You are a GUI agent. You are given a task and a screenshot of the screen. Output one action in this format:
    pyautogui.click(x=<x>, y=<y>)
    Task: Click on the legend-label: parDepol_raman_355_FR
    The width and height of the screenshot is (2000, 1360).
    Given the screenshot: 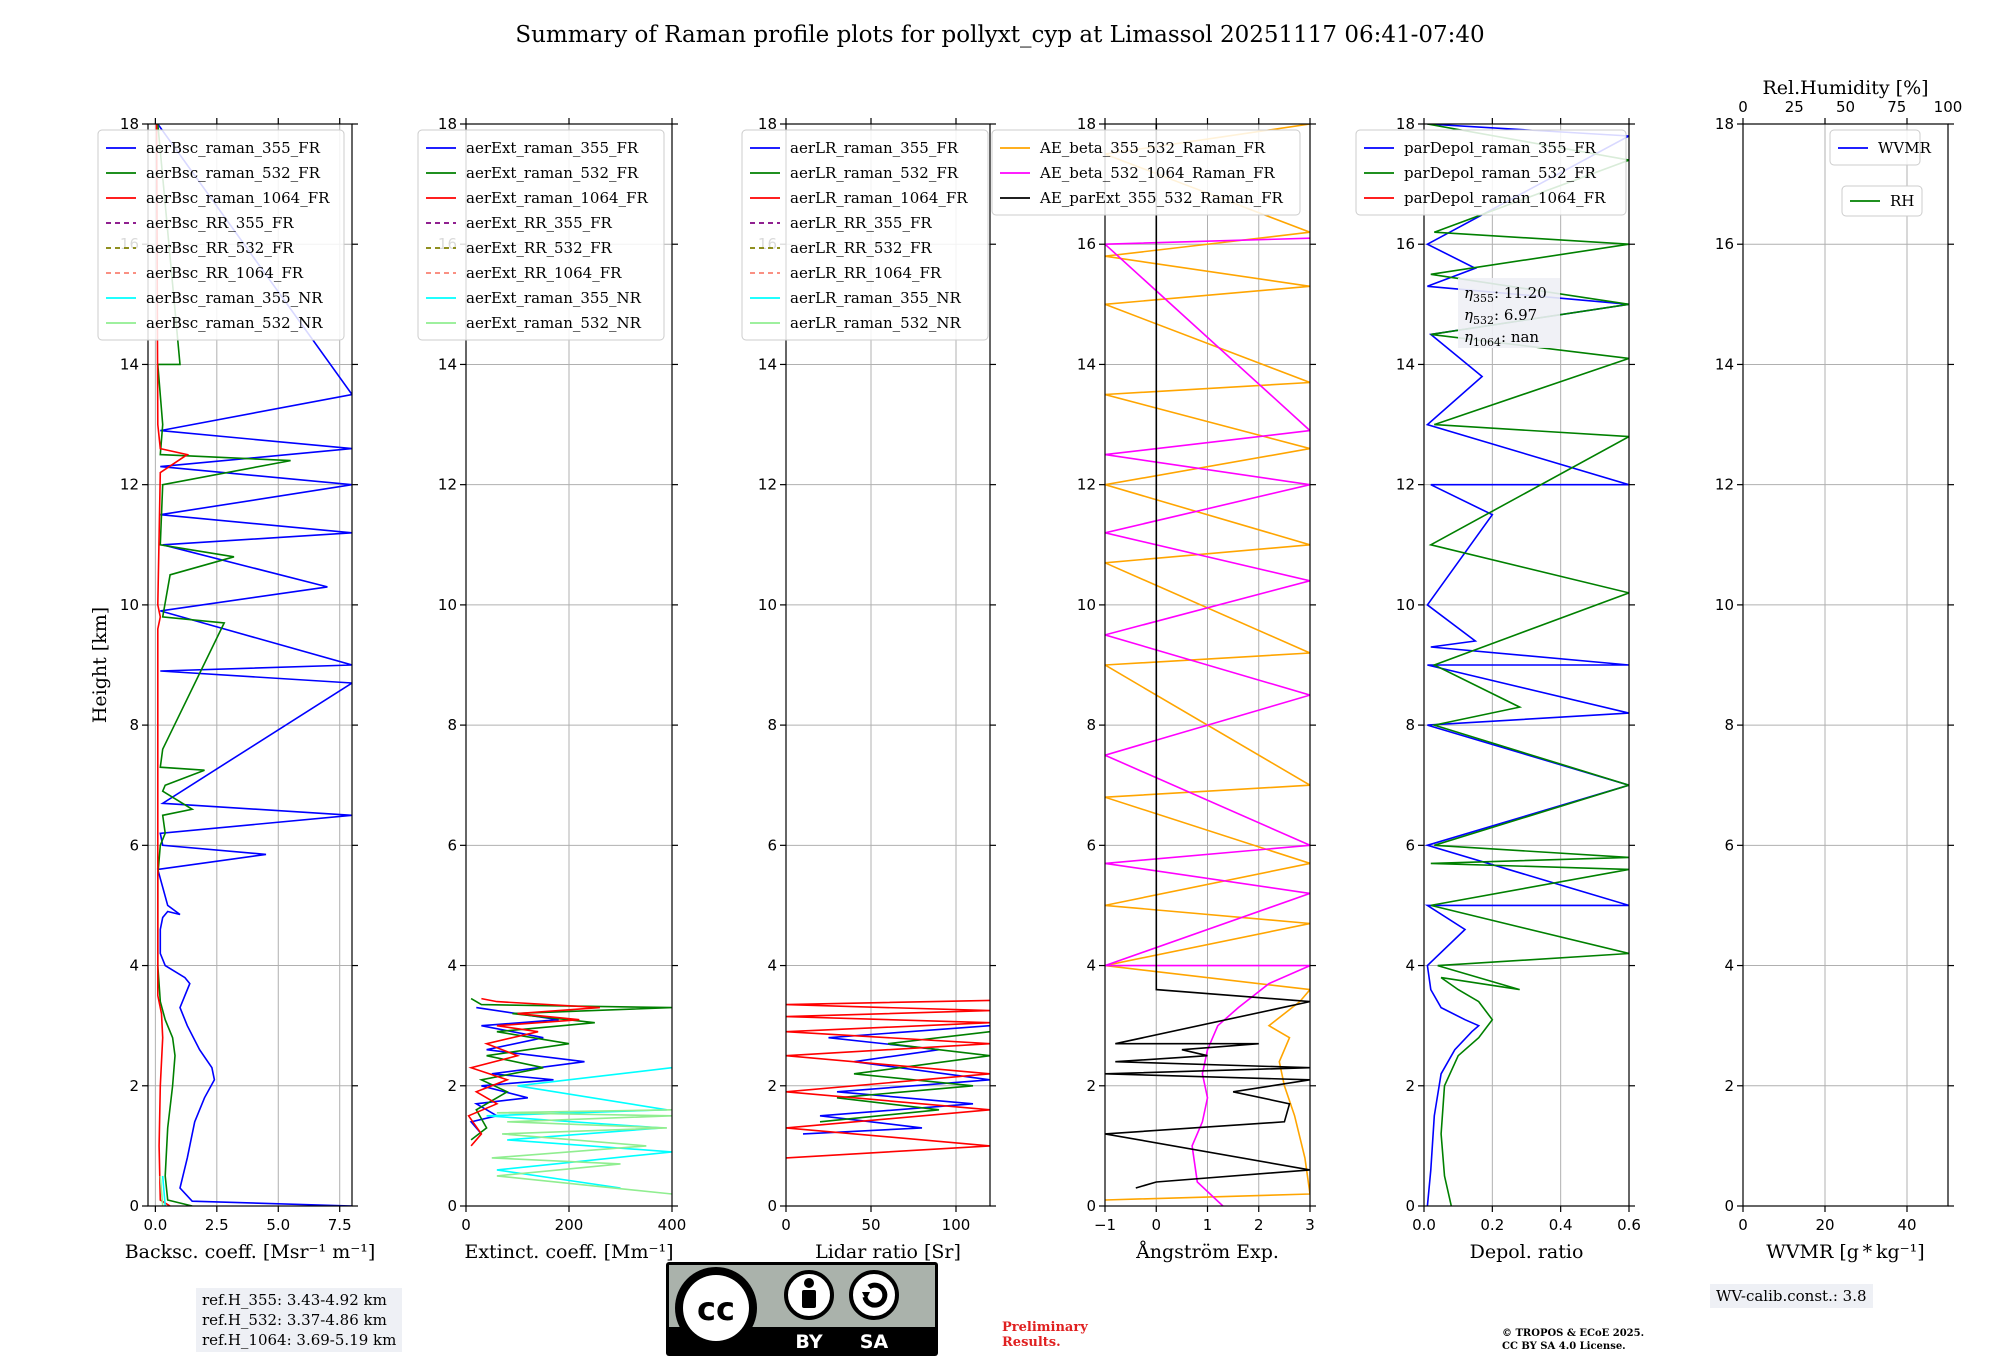 What is the action you would take?
    pyautogui.click(x=1500, y=148)
    